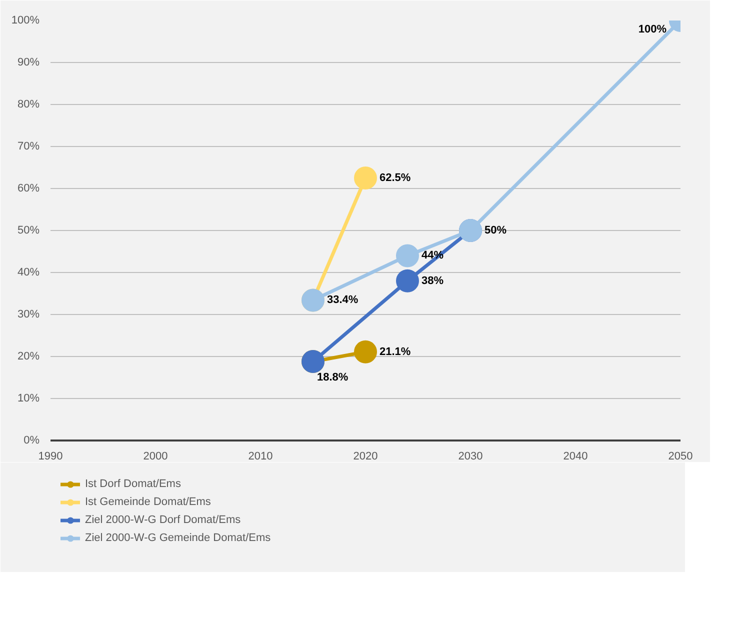  Describe the element at coordinates (365, 456) in the screenshot. I see `x-tick-label: 2020` at that location.